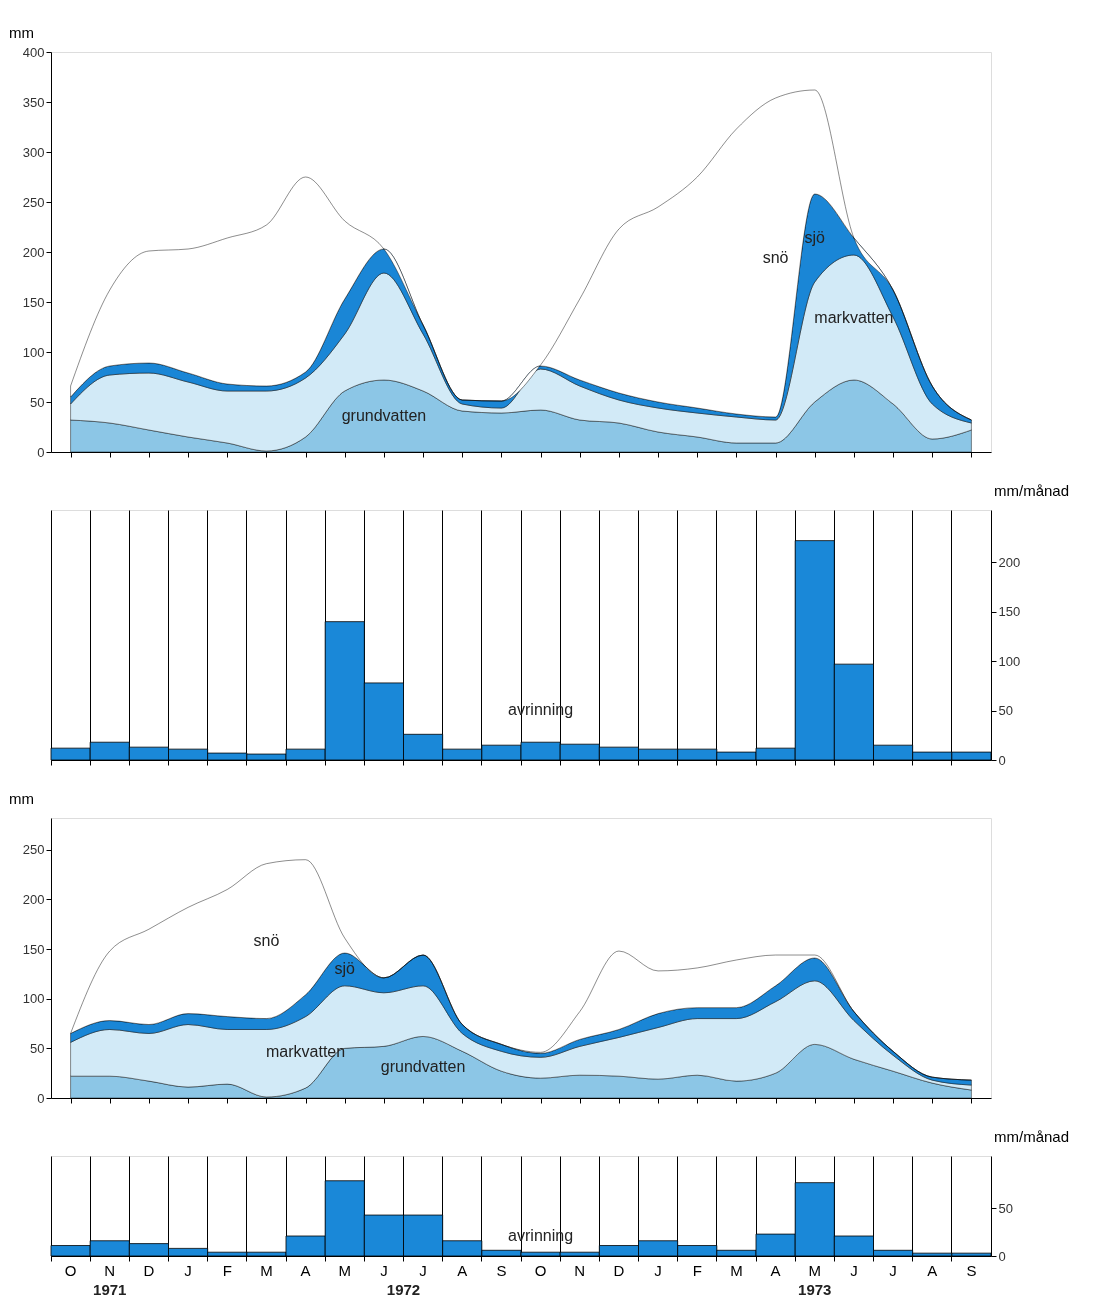 The width and height of the screenshot is (1116, 1314). Describe the element at coordinates (33, 152) in the screenshot. I see `y-tick-label: 300` at that location.